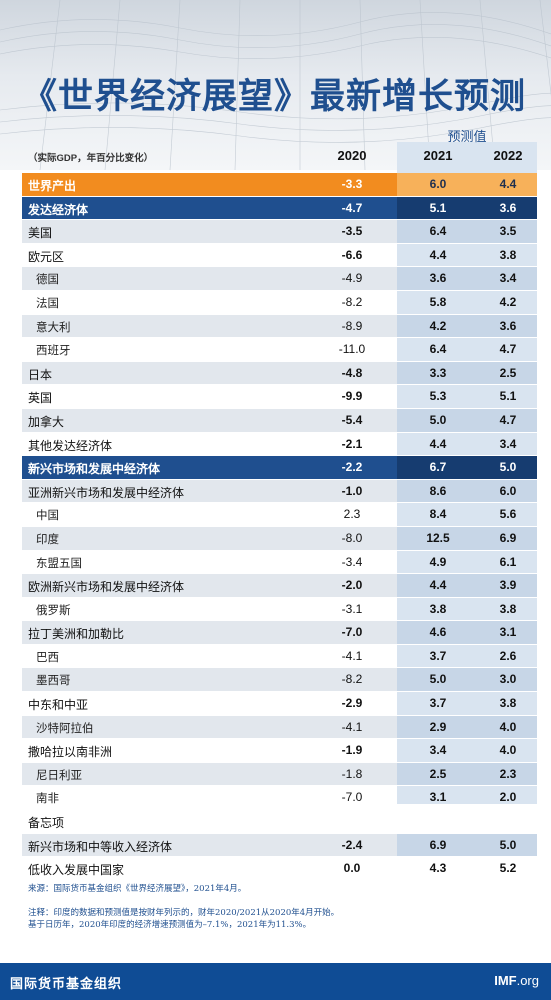 The height and width of the screenshot is (1000, 551). I want to click on table-row: 尼日利亚 -1.8 2.5 2.3, so click(279, 774).